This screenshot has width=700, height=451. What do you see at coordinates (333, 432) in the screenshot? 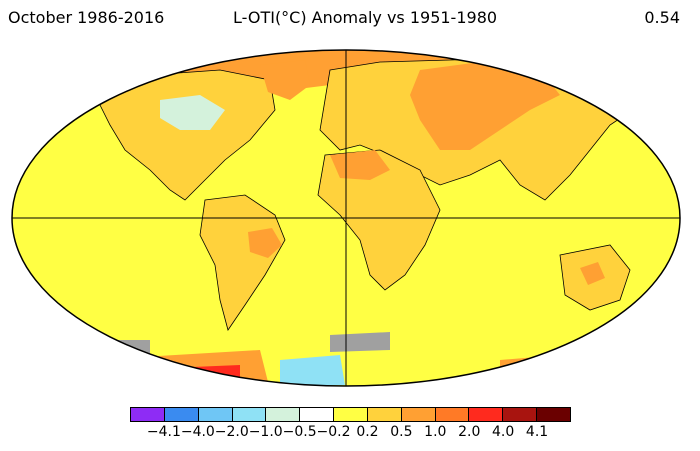
I see `legend-tick-label: −0.2` at bounding box center [333, 432].